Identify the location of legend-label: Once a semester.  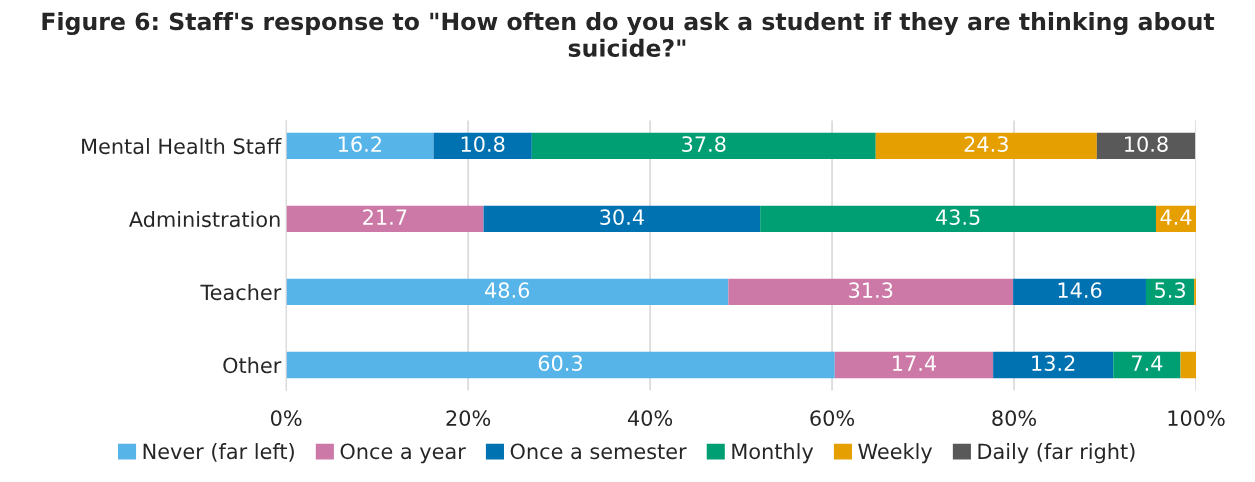
(598, 451).